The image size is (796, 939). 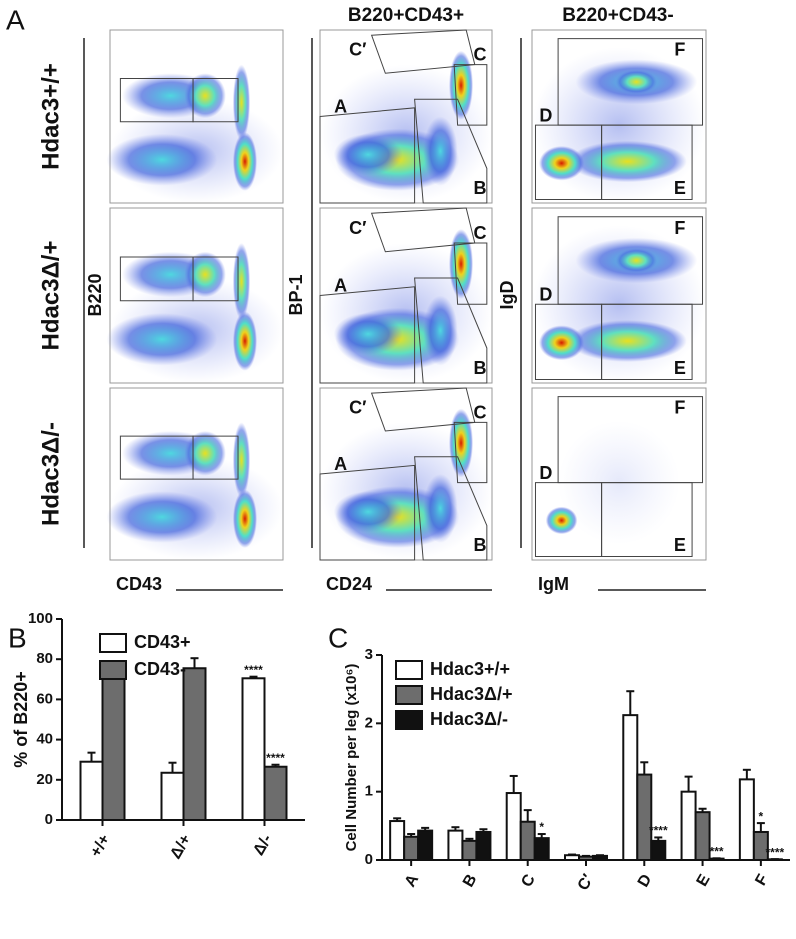 I want to click on y-tick-label: 1, so click(x=369, y=791).